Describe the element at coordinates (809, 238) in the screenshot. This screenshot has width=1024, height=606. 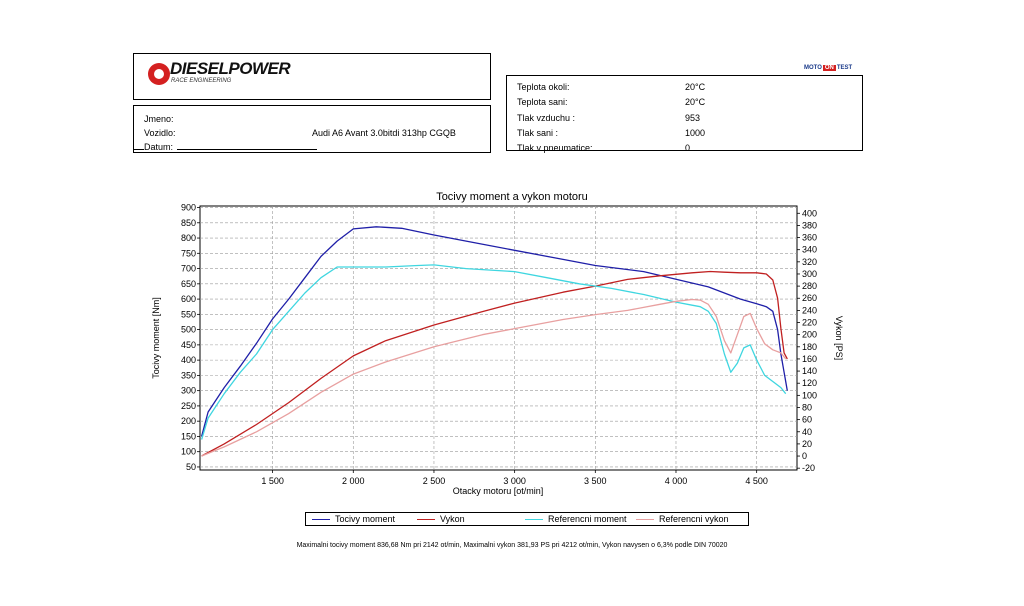
I see `y2-tick-label: 360` at that location.